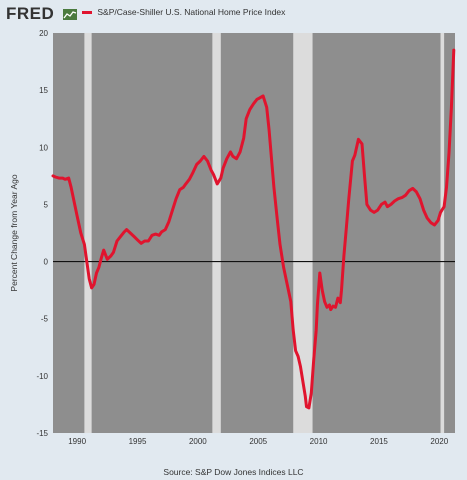 Image resolution: width=467 pixels, height=480 pixels. I want to click on y-tick-label: 0, so click(46, 262).